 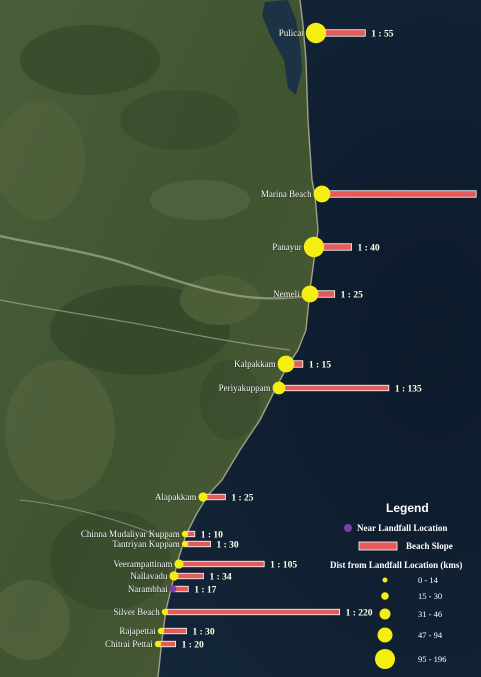 What do you see at coordinates (314, 247) in the screenshot?
I see `marker-panayur` at bounding box center [314, 247].